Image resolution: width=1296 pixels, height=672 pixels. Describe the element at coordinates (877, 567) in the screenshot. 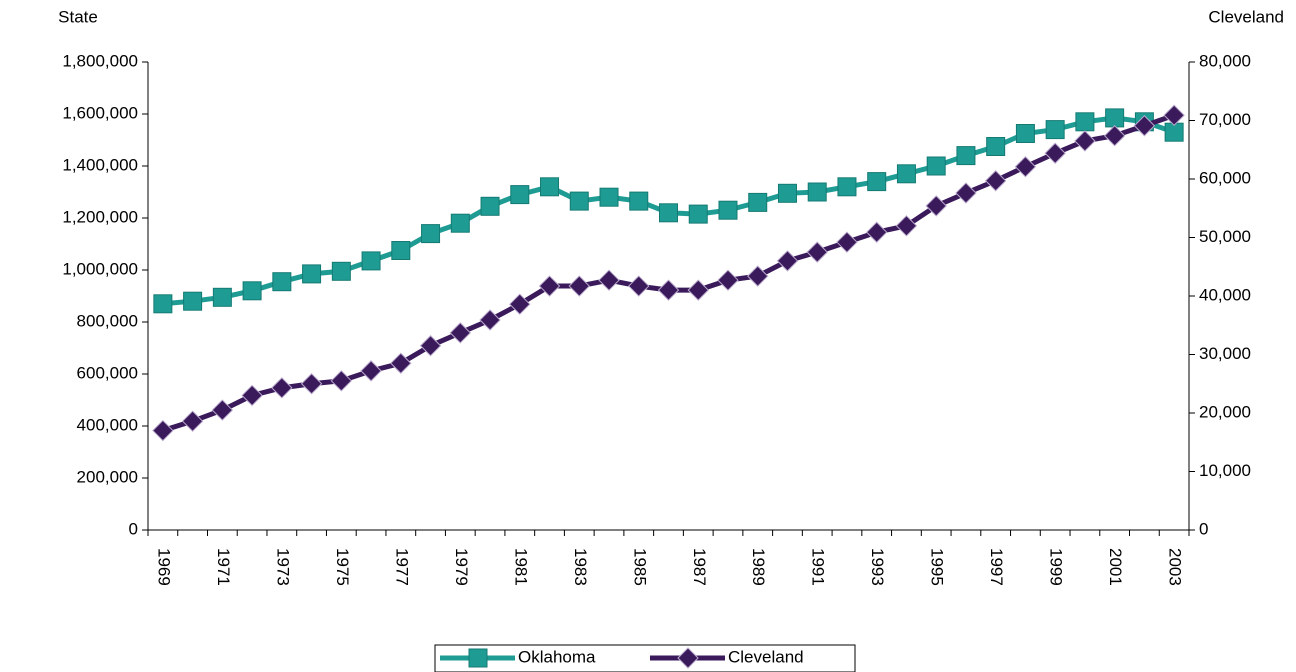

I see `x-tick-label: 1993` at that location.